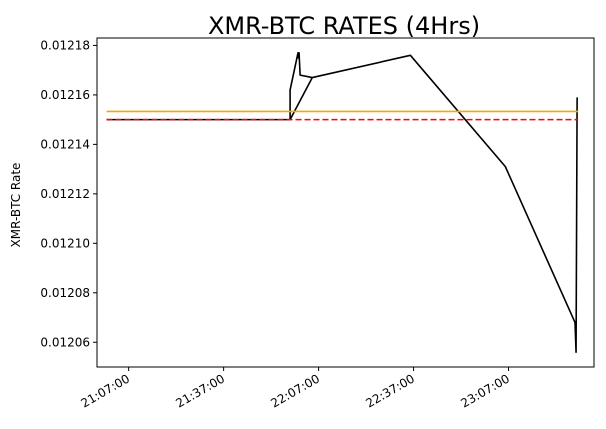 The image size is (606, 429). I want to click on x-tick-label: 21:07:00, so click(105, 390).